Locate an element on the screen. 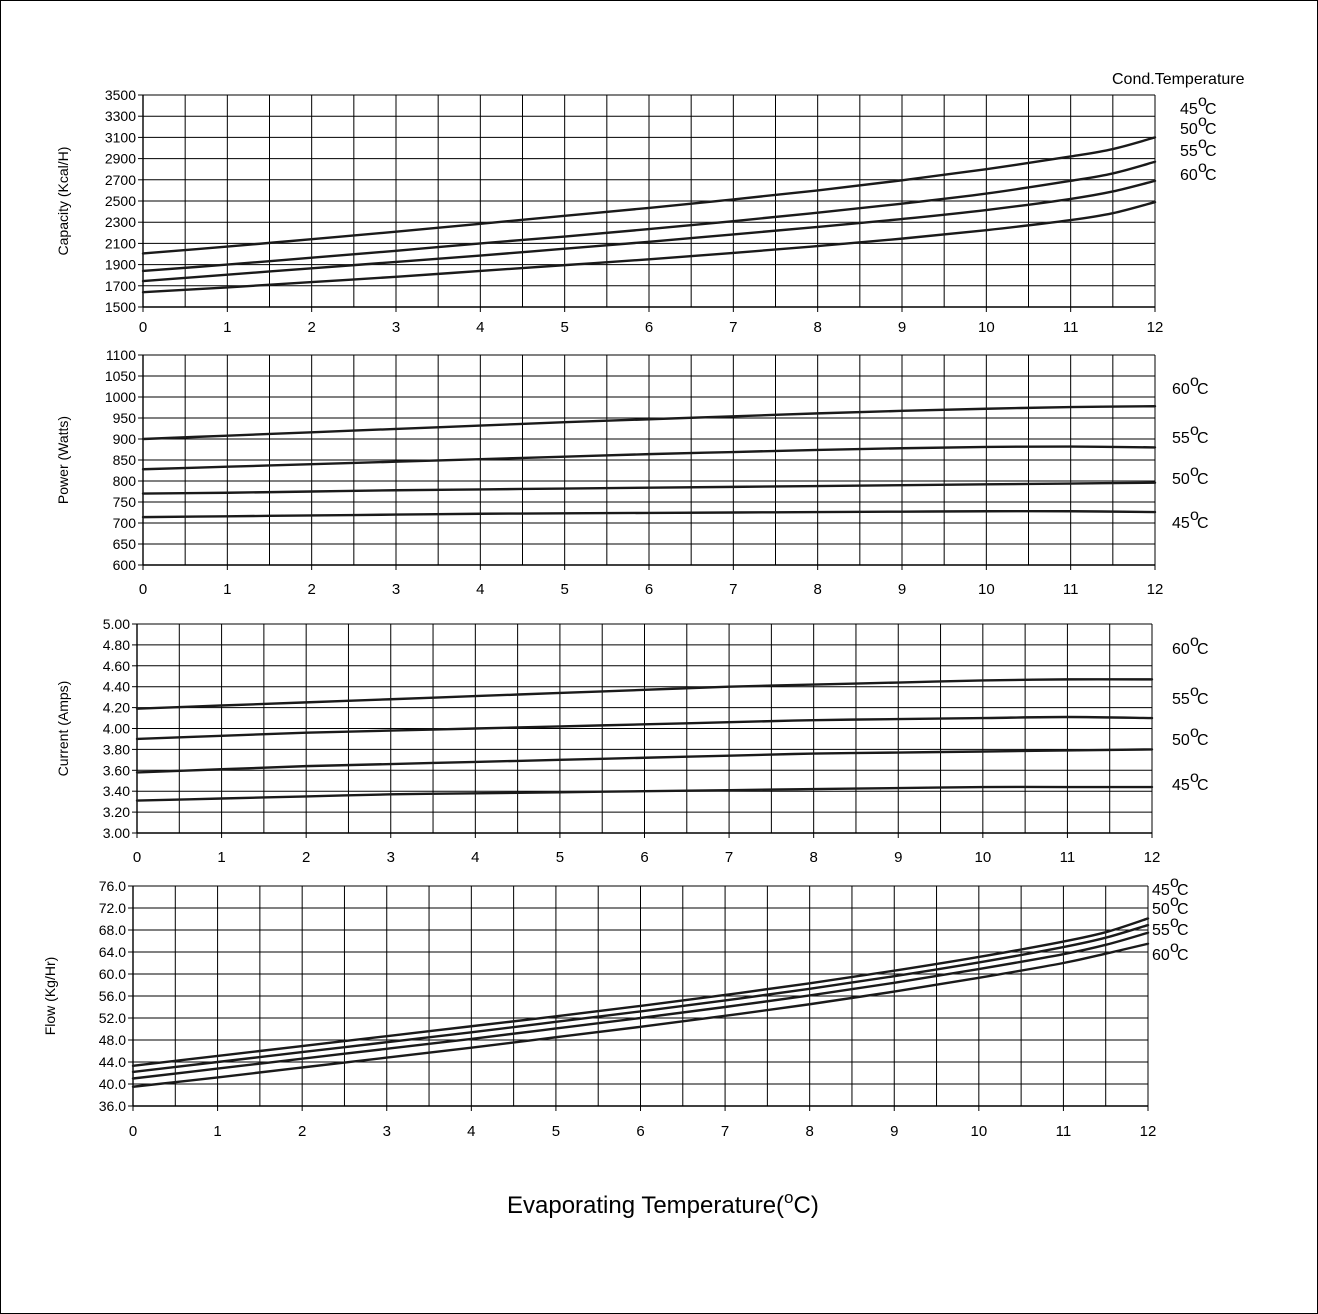  y-tick-label: 64.0 is located at coordinates (112, 952).